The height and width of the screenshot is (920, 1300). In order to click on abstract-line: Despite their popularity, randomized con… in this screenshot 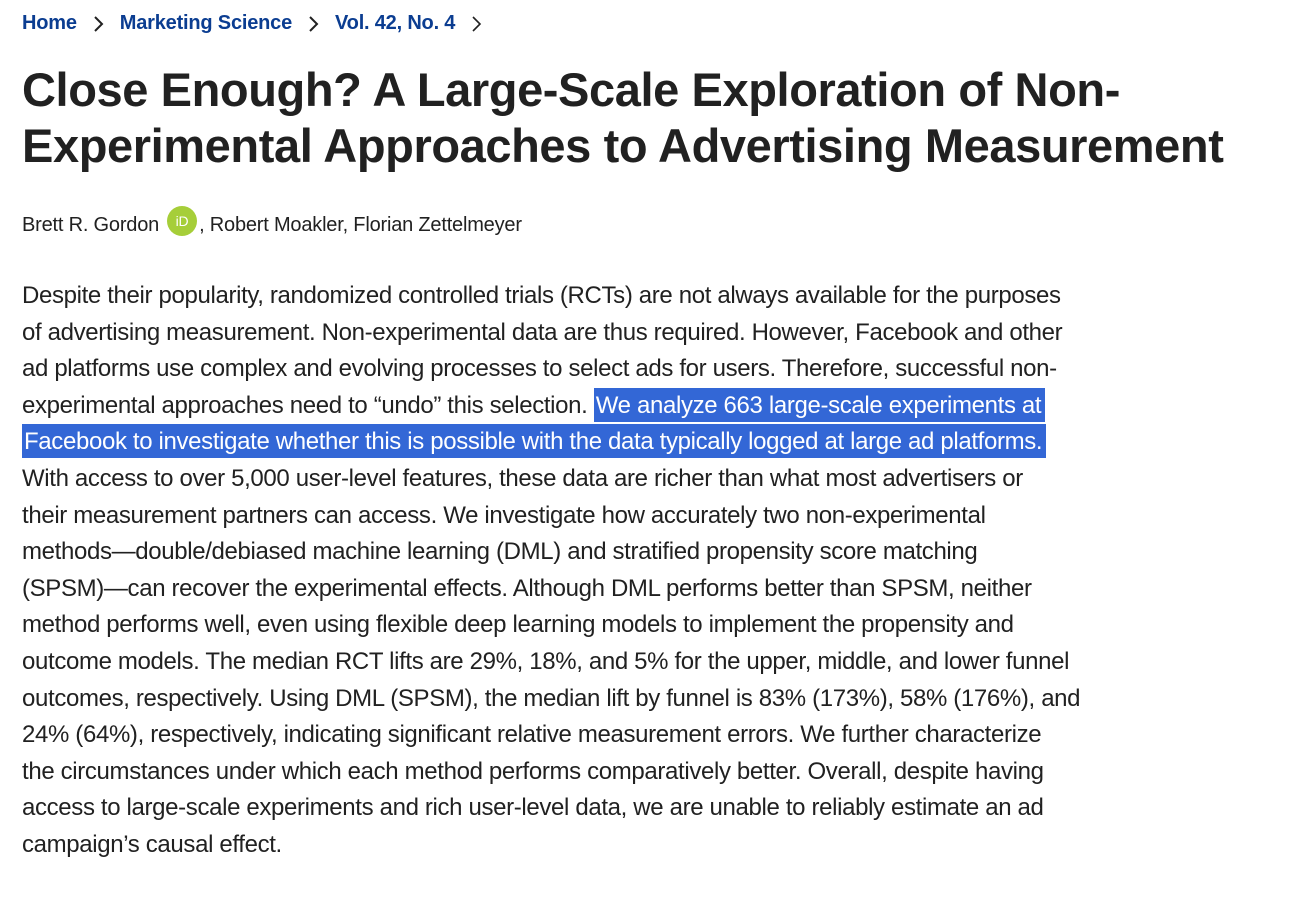, I will do `click(551, 296)`.